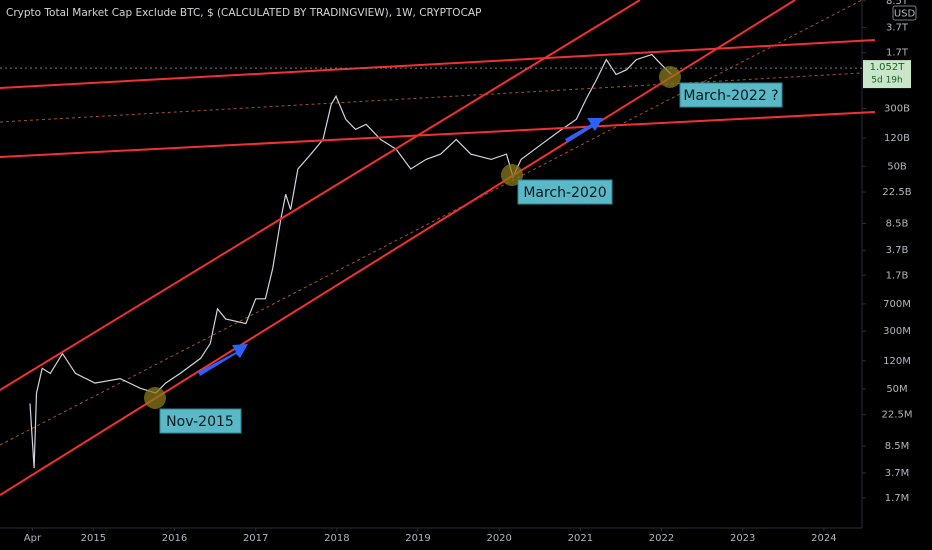 Image resolution: width=932 pixels, height=550 pixels. Describe the element at coordinates (887, 74) in the screenshot. I see `last-price-box` at that location.